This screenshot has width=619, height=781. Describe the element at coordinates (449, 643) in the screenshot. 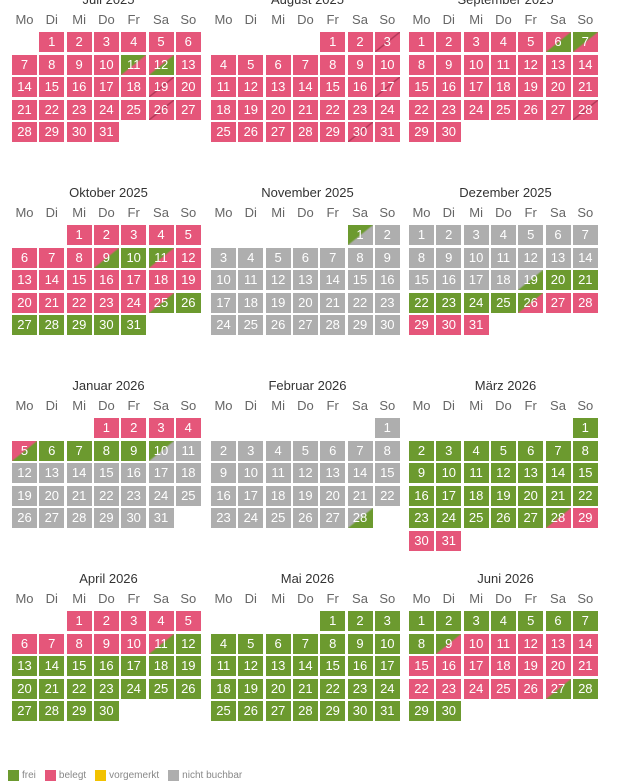

I see `calendar-day: 9` at that location.